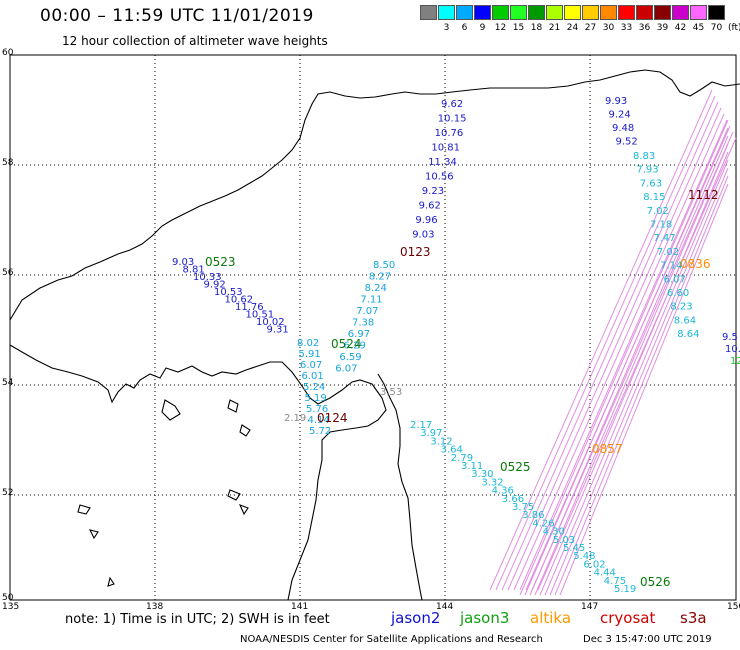 The width and height of the screenshot is (740, 650). What do you see at coordinates (313, 376) in the screenshot?
I see `wave-height-value: 6.01` at bounding box center [313, 376].